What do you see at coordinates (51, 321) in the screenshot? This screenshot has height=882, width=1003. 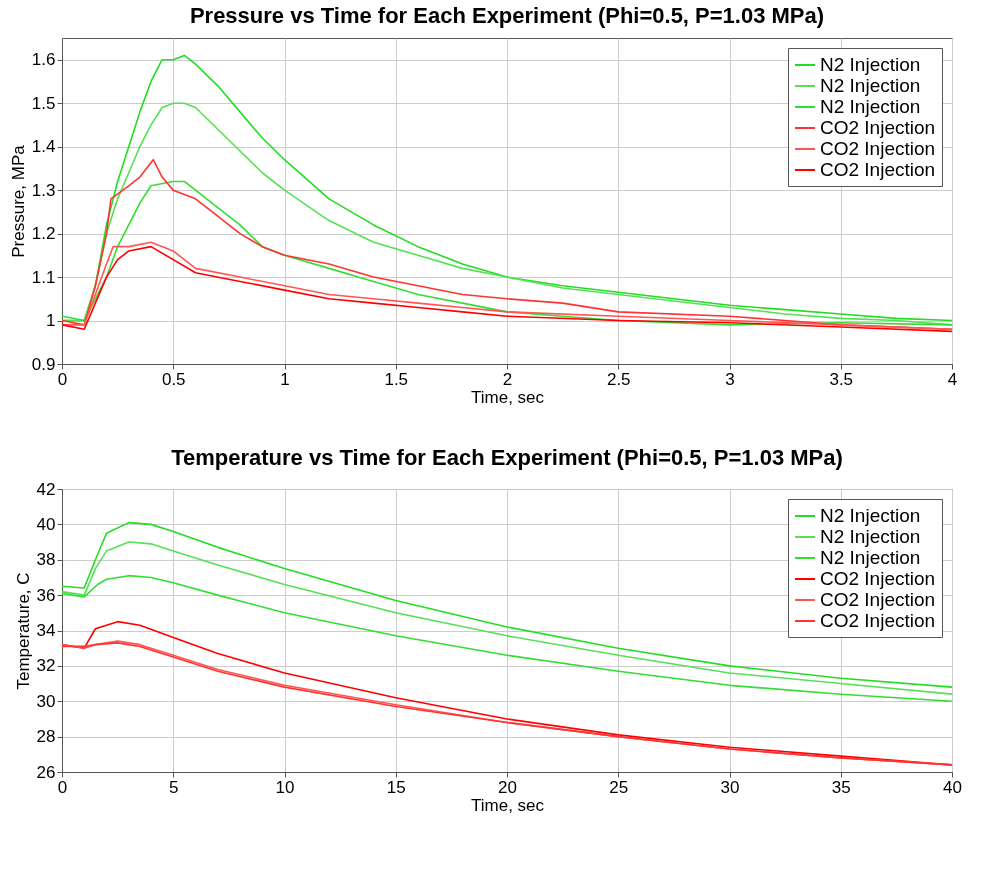 I see `y-tick-label: 1` at bounding box center [51, 321].